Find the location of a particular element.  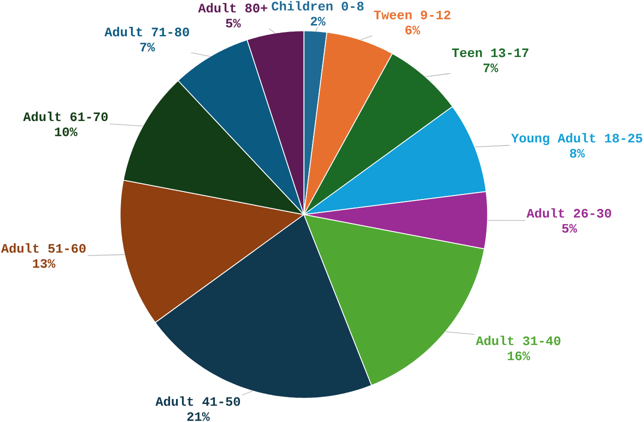

data-label: 6% is located at coordinates (412, 30).